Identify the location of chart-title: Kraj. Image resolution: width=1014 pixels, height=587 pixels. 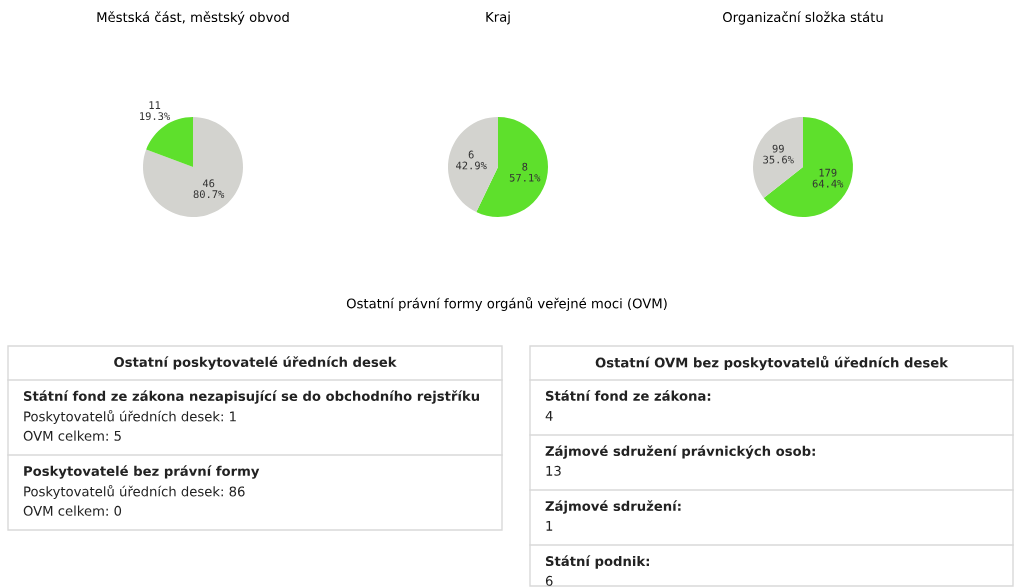
(498, 18).